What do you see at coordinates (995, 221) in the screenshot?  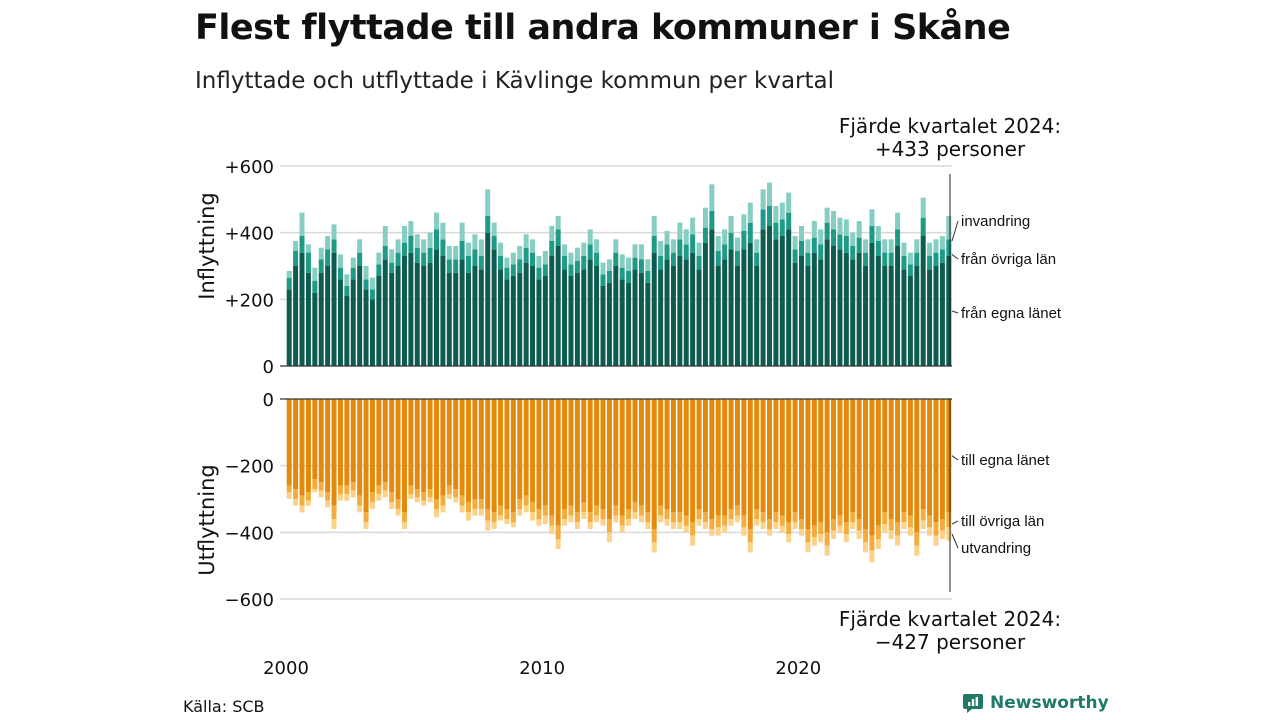 I see `series-label-top: invandring` at bounding box center [995, 221].